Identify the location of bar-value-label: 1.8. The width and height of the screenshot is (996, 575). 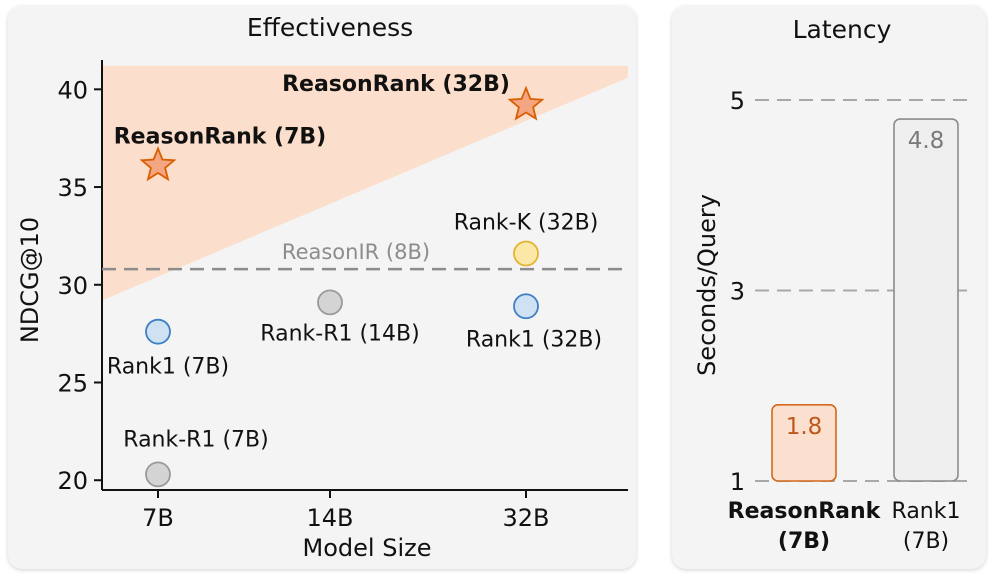
(804, 427).